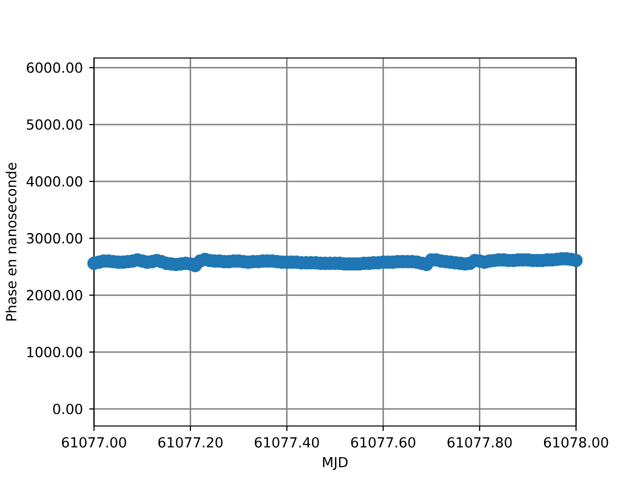 The height and width of the screenshot is (480, 640). Describe the element at coordinates (54, 352) in the screenshot. I see `y-tick-label: 1000.00` at that location.